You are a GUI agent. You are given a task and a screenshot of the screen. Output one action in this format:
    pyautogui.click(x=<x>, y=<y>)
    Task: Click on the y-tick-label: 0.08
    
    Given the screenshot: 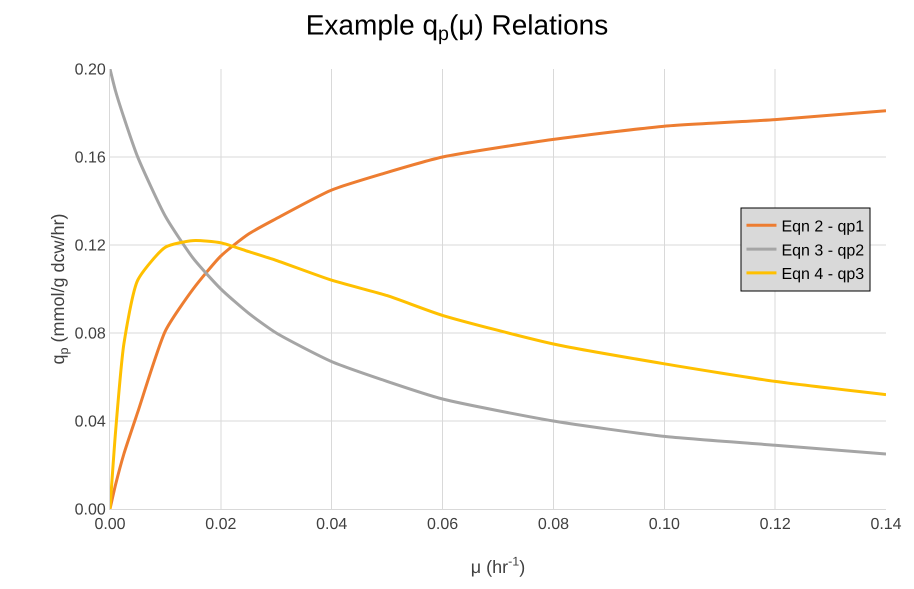 What is the action you would take?
    pyautogui.click(x=90, y=334)
    